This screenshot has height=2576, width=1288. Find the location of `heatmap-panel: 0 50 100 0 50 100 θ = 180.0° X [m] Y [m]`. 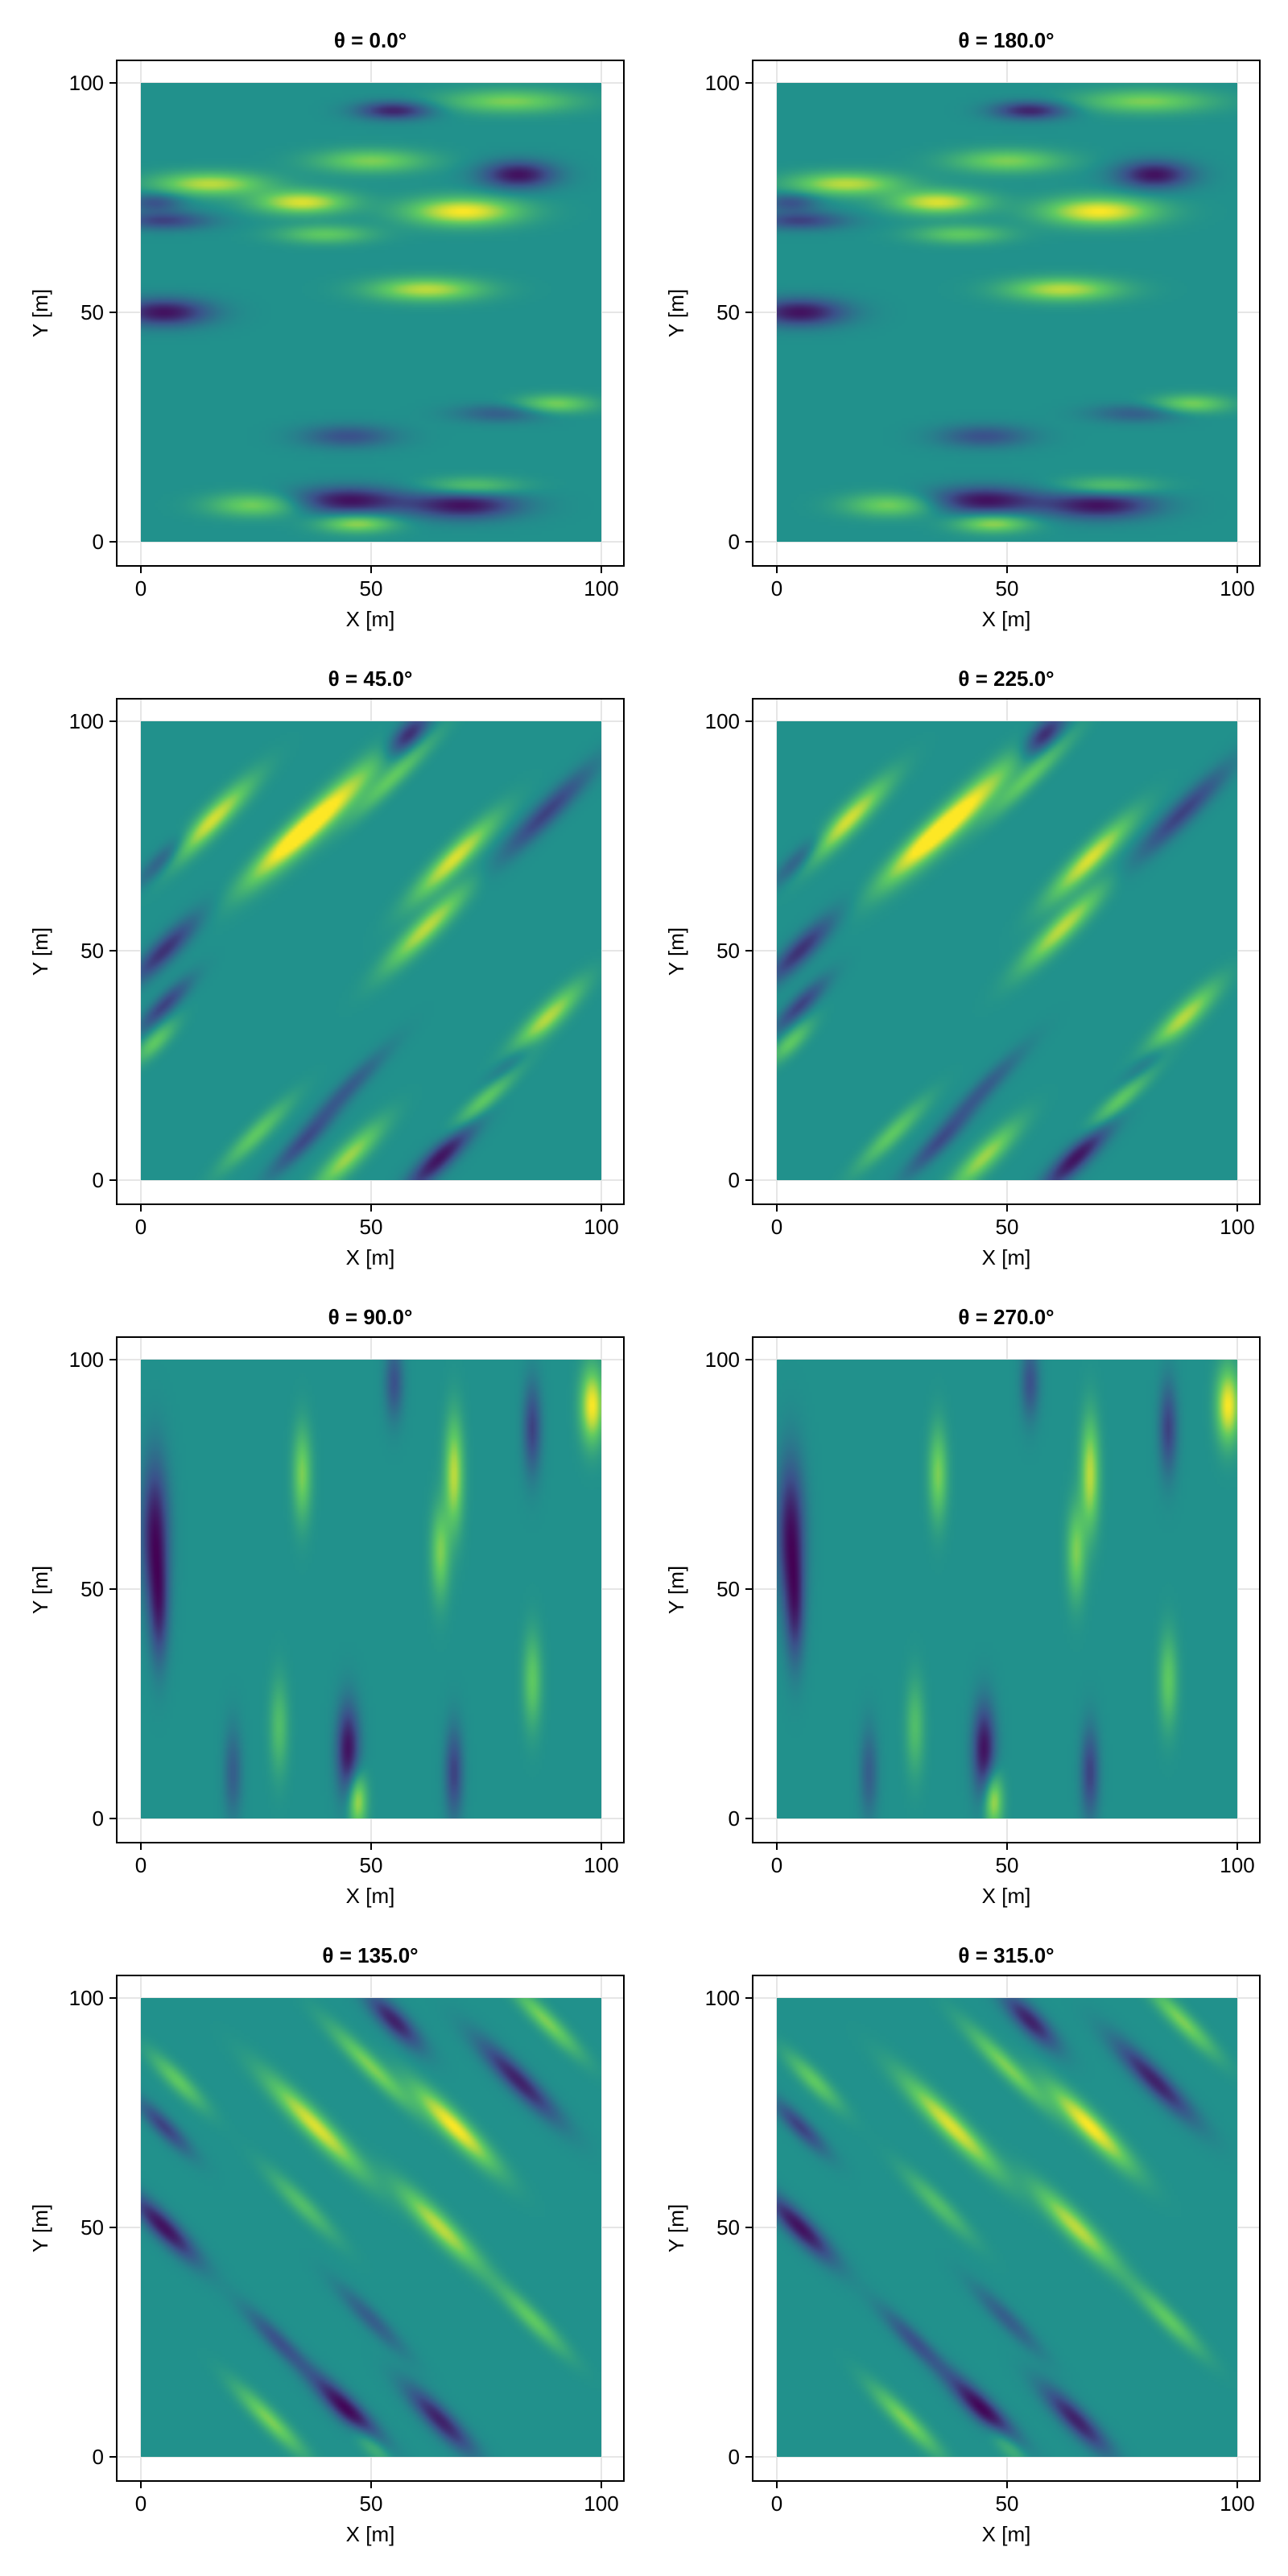

heatmap-panel: 0 50 100 0 50 100 θ = 180.0° X [m] Y [m] is located at coordinates (962, 329).